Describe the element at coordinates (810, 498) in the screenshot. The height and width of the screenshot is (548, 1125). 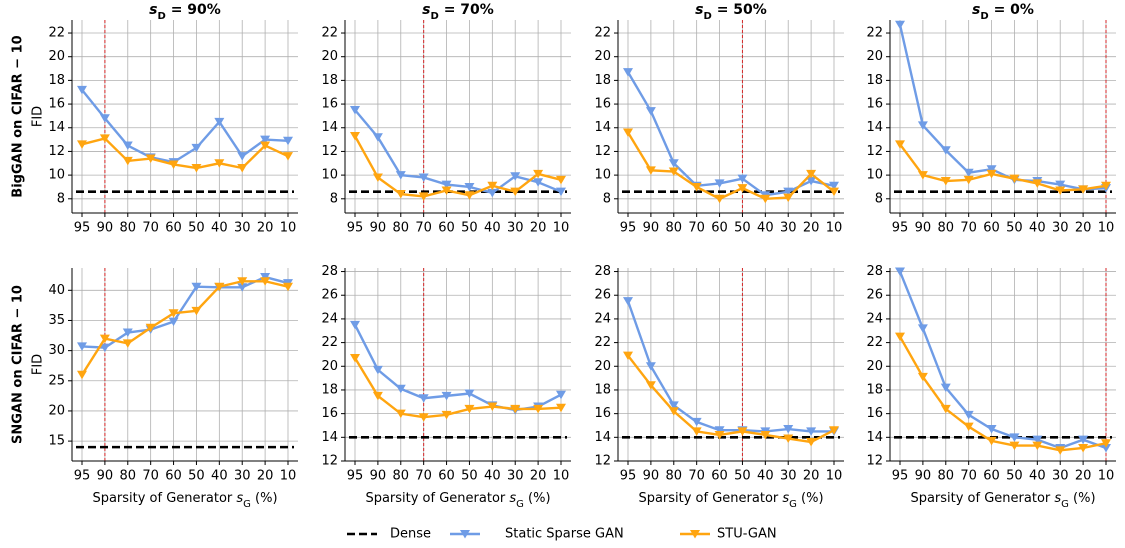
I see `label-part: (%)` at that location.